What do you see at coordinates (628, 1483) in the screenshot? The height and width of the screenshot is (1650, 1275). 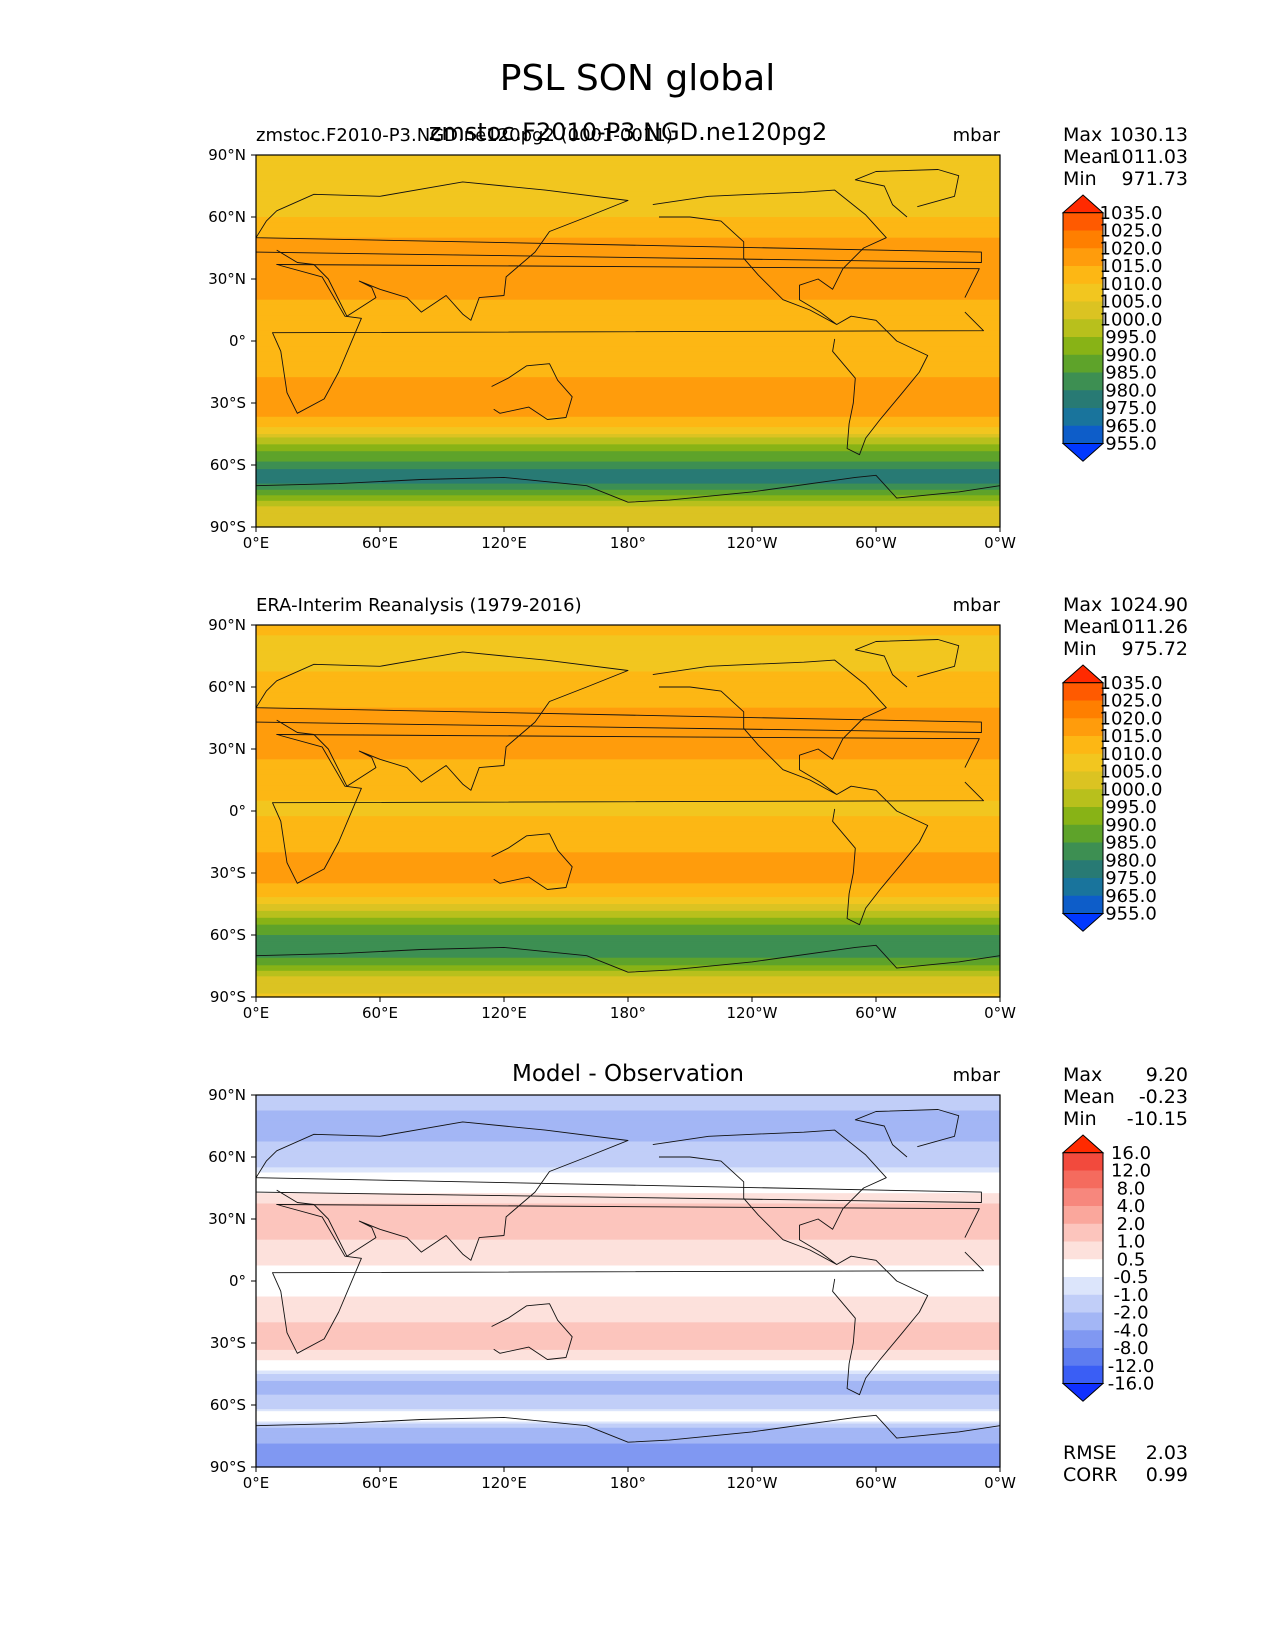 I see `x-tick-label: 180°` at bounding box center [628, 1483].